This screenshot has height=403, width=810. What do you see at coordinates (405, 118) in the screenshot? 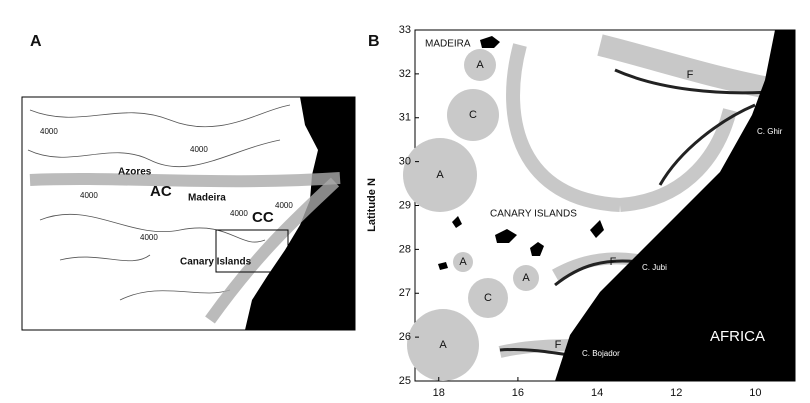
I see `y-tick-label: 31` at bounding box center [405, 118].